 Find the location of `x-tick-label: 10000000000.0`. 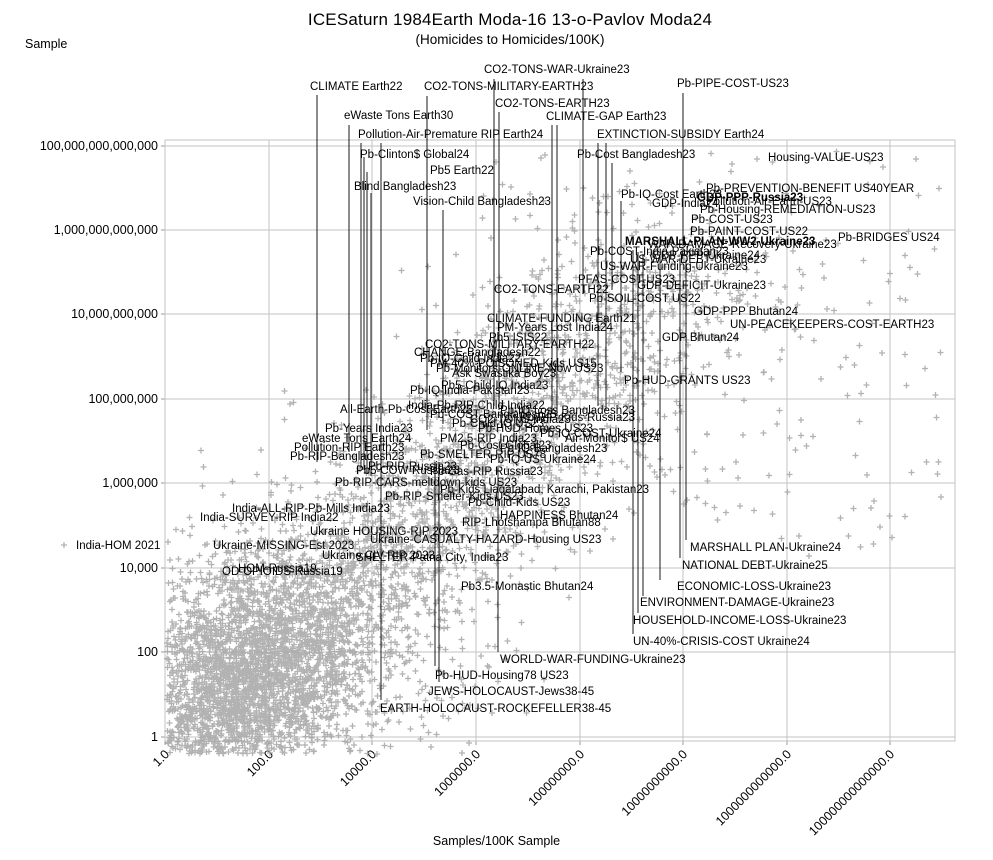

x-tick-label: 10000000000.0 is located at coordinates (654, 782).